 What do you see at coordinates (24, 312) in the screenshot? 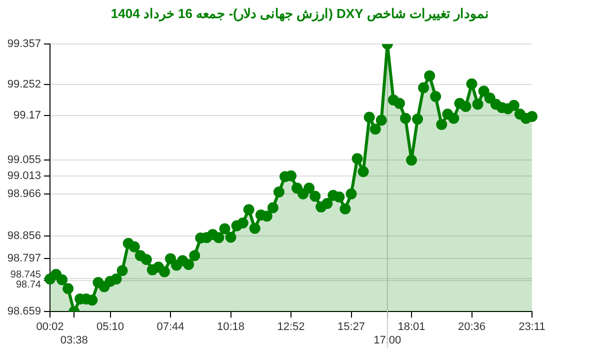
I see `y-tick-label: 98.659` at bounding box center [24, 312].